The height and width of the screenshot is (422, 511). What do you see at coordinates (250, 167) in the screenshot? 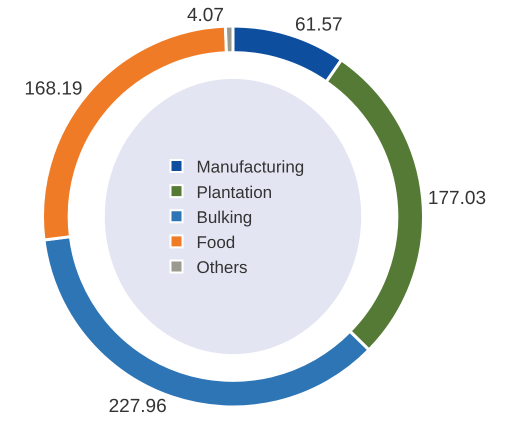
I see `legend-label: Manufacturing` at bounding box center [250, 167].